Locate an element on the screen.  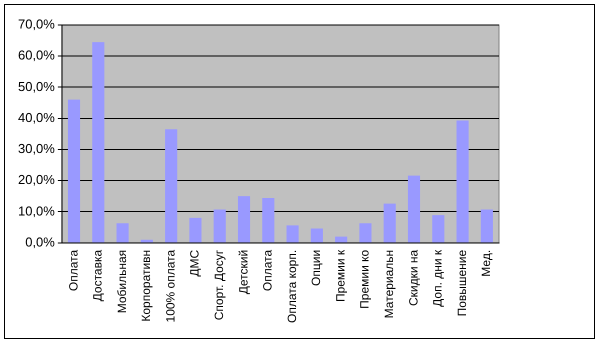
y-tick-label: 70,0% is located at coordinates (37, 24).